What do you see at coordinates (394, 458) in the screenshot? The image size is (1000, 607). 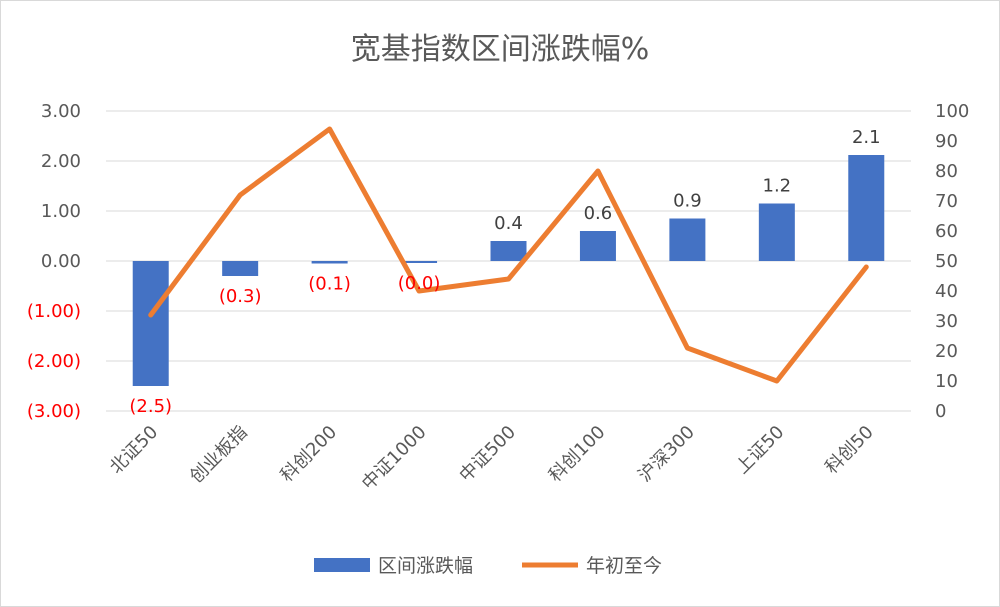 I see `category-label: 中证1000` at bounding box center [394, 458].